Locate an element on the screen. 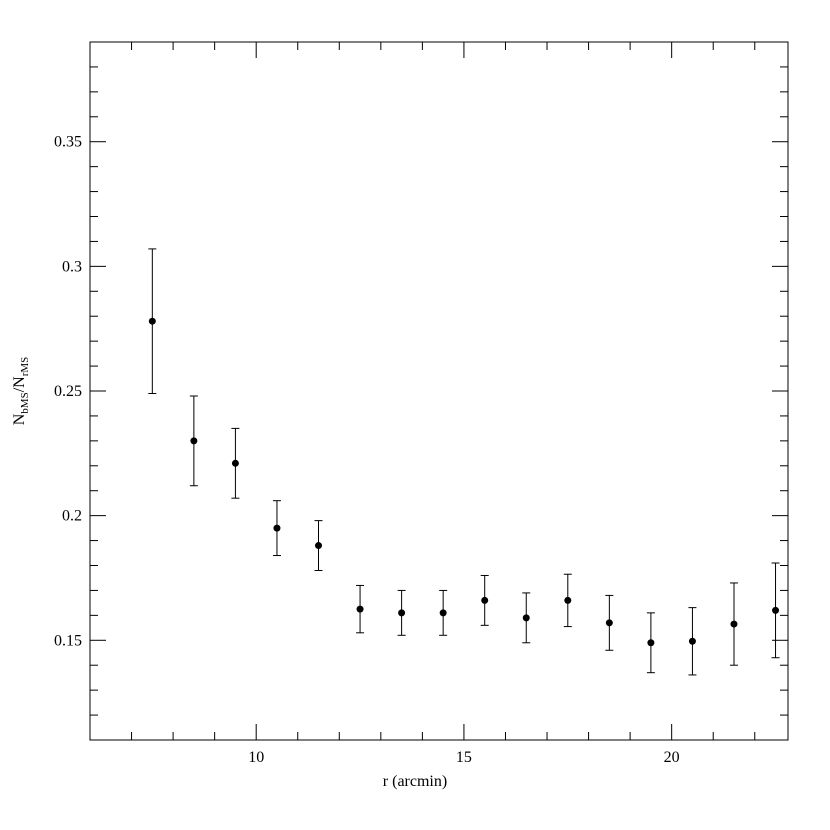 The width and height of the screenshot is (830, 830). y-label-part: N is located at coordinates (19, 419).